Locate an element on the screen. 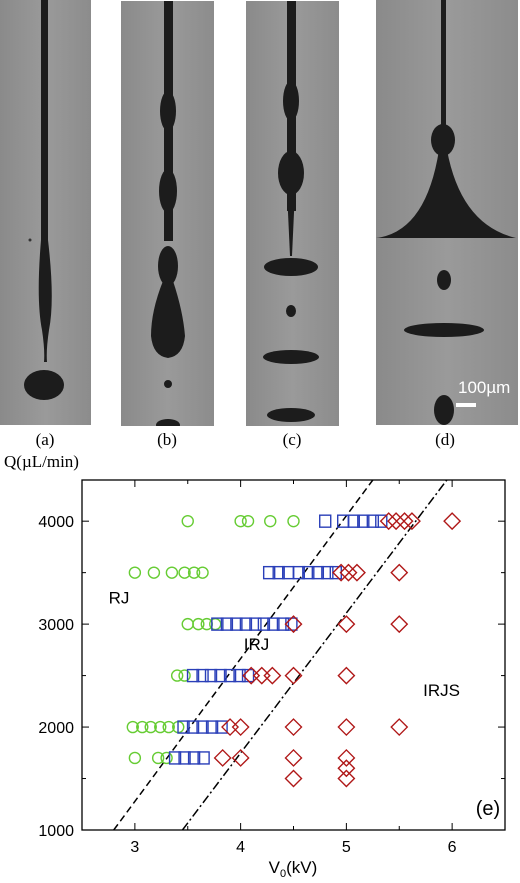  photo-panel-d is located at coordinates (447, 212).